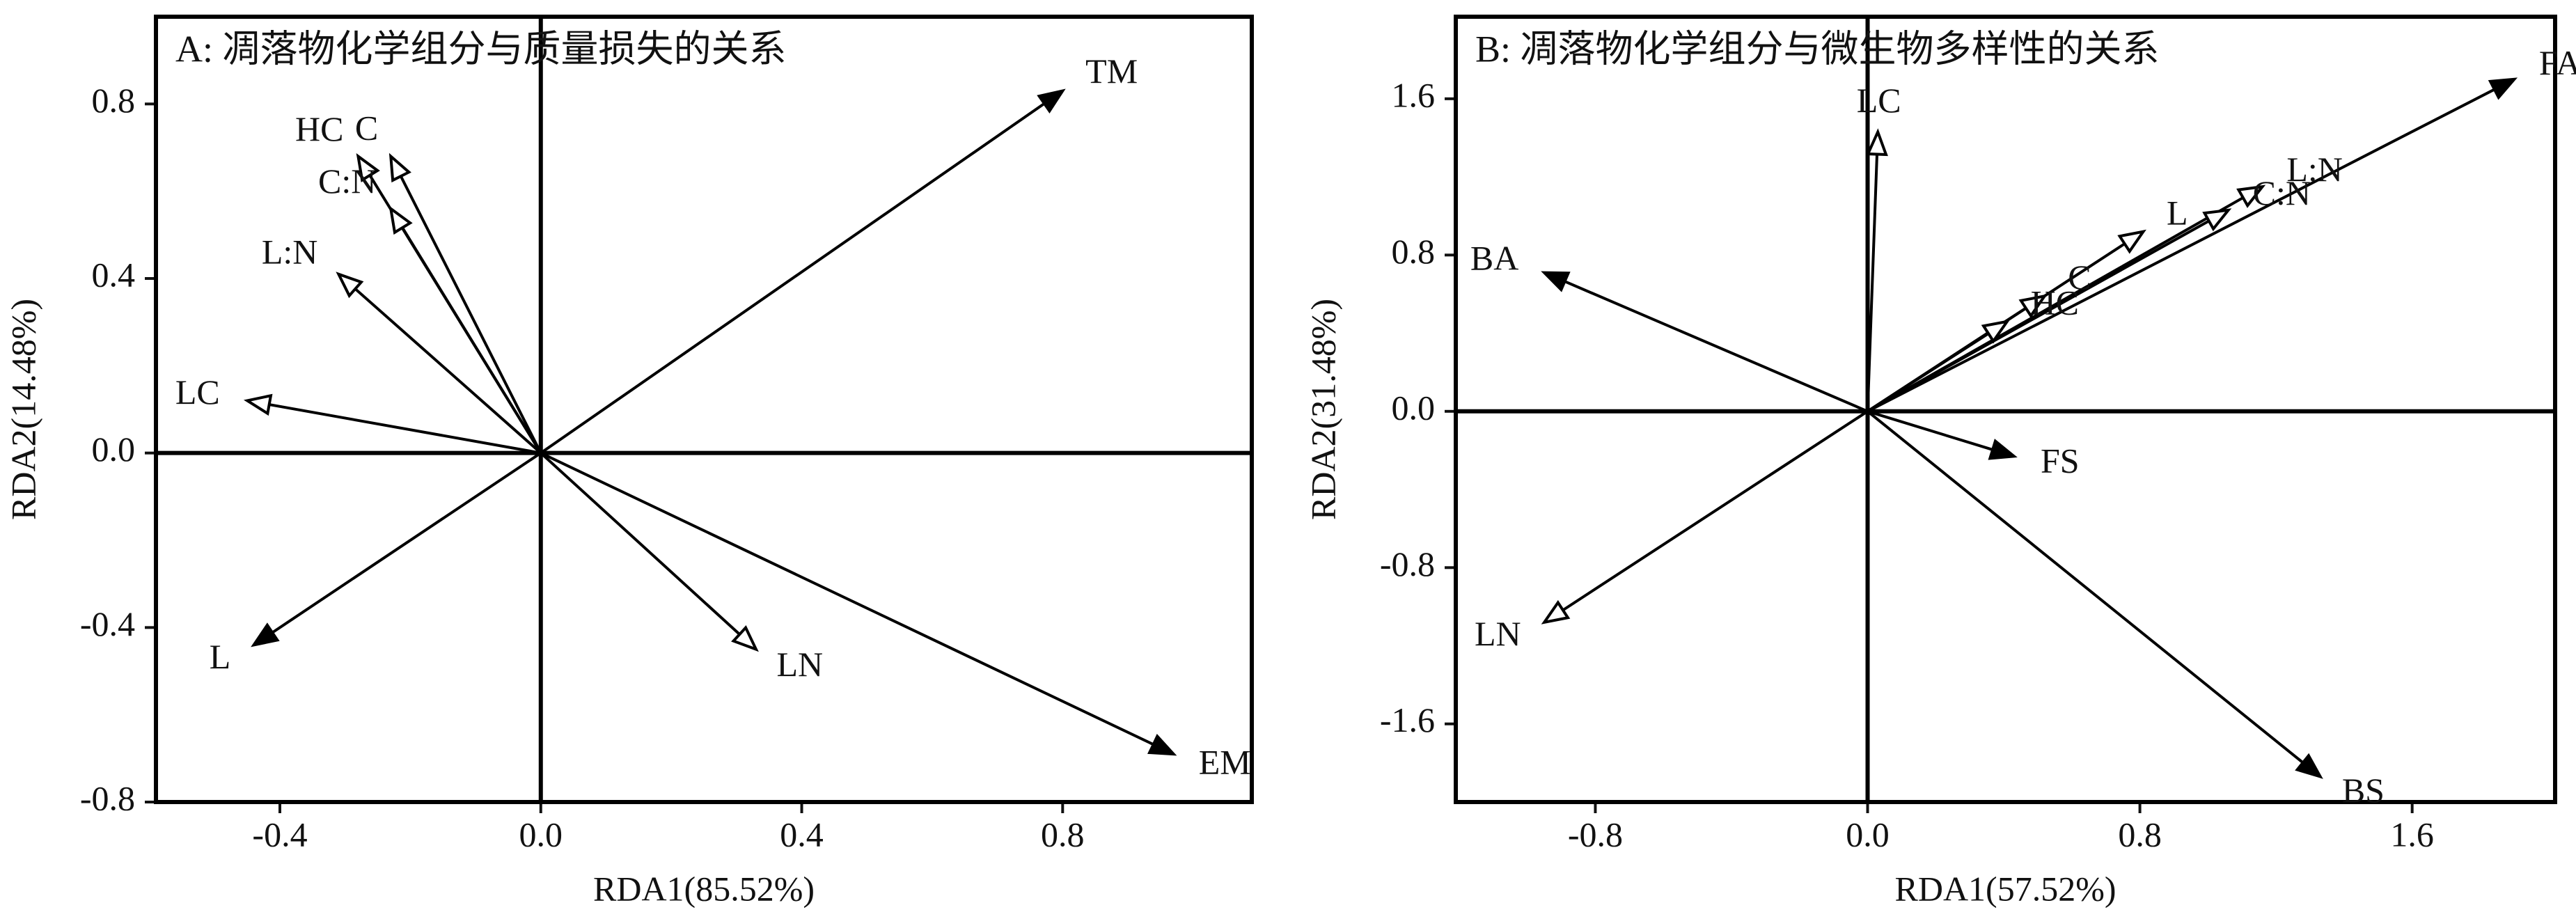 The height and width of the screenshot is (919, 2576). Describe the element at coordinates (114, 274) in the screenshot. I see `y-tick-label: 0.4` at that location.